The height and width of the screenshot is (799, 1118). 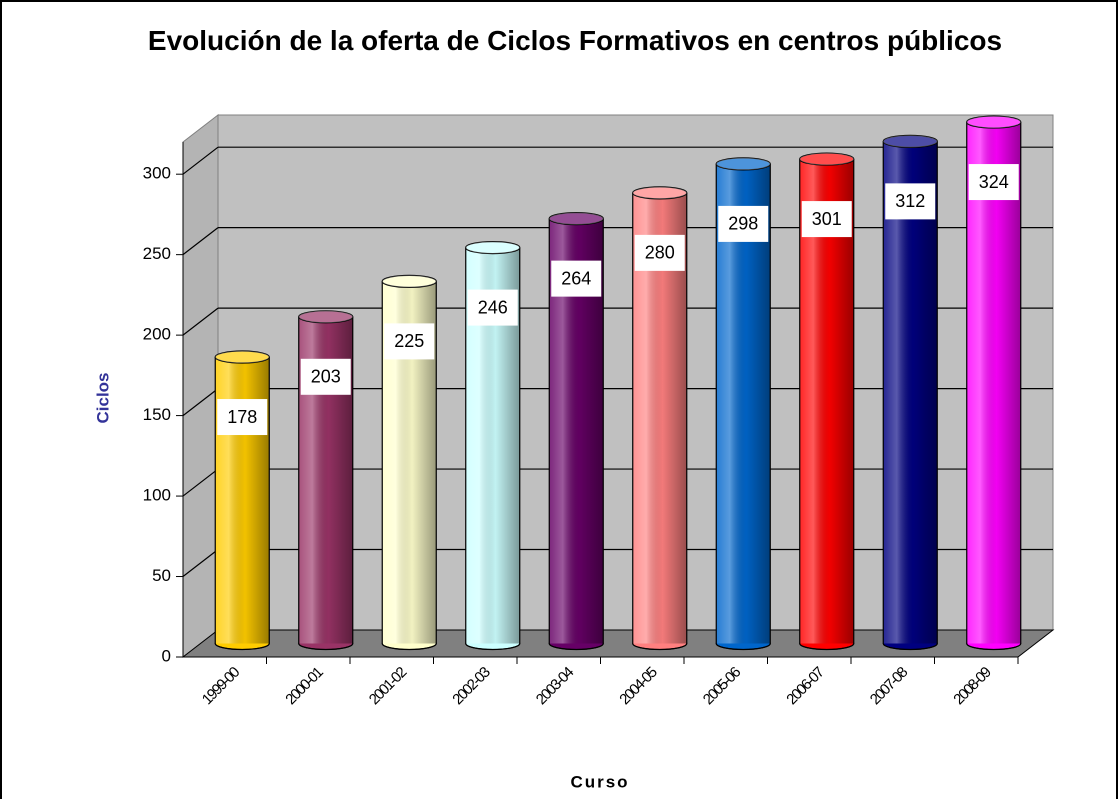 What do you see at coordinates (161, 575) in the screenshot?
I see `y-tick-label: 50` at bounding box center [161, 575].